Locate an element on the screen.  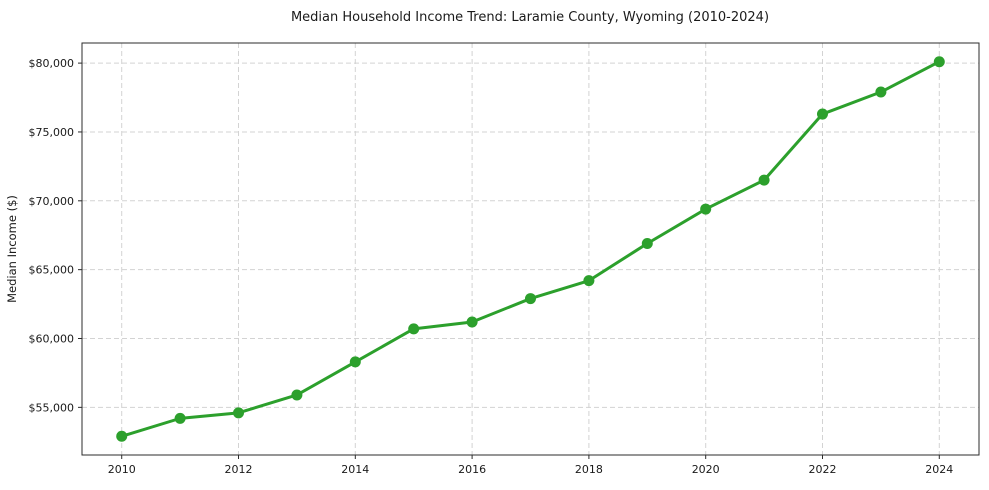
y-axis-label: Median Income ($) is located at coordinates (12, 249).